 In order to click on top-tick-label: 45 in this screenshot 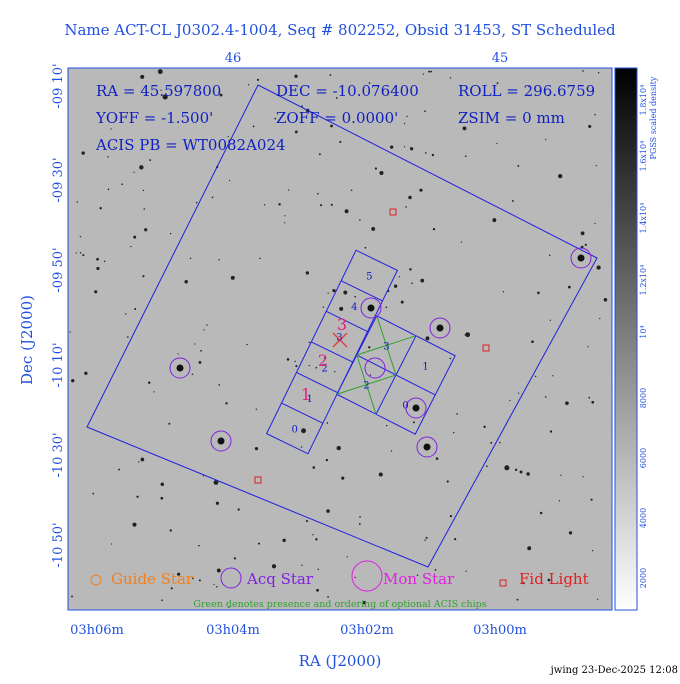, I will do `click(500, 58)`.